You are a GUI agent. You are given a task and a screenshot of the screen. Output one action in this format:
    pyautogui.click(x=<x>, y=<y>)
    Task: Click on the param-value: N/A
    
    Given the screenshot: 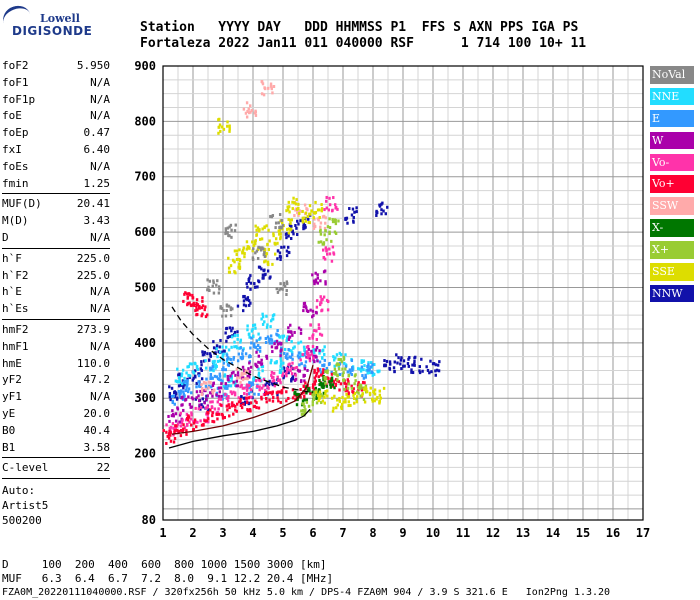 What is the action you would take?
    pyautogui.click(x=100, y=99)
    